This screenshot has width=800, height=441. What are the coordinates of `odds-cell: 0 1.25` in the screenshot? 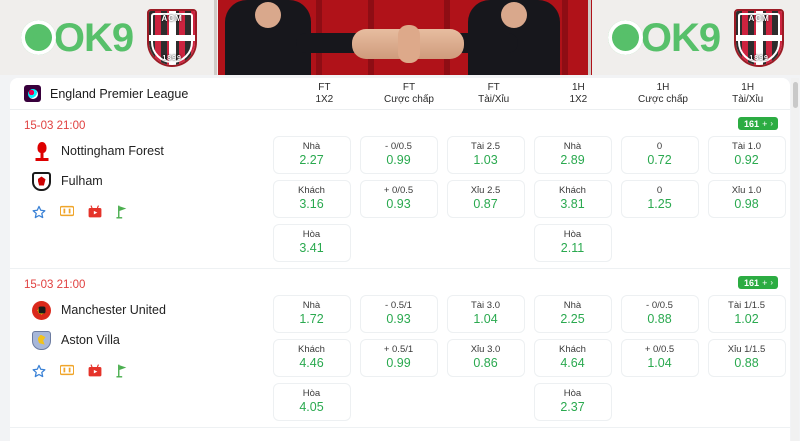 It's located at (659, 199).